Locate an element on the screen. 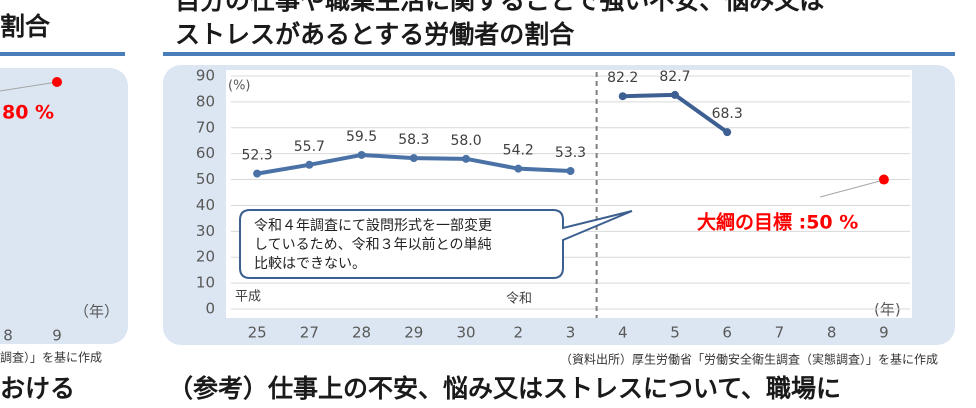  y-tick-label: 0 is located at coordinates (210, 309).